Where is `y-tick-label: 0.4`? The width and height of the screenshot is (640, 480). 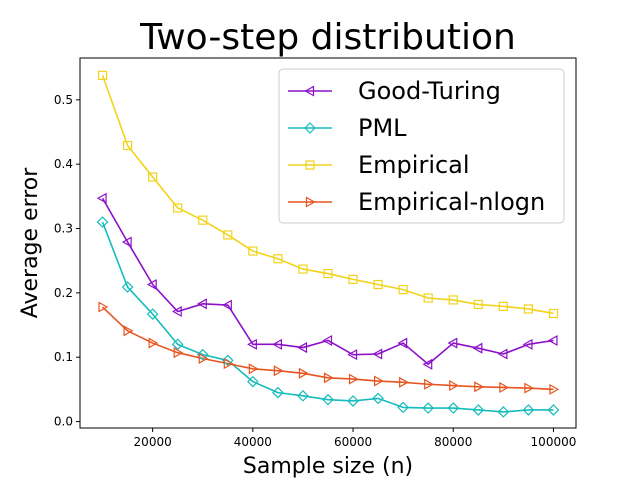 y-tick-label: 0.4 is located at coordinates (63, 164).